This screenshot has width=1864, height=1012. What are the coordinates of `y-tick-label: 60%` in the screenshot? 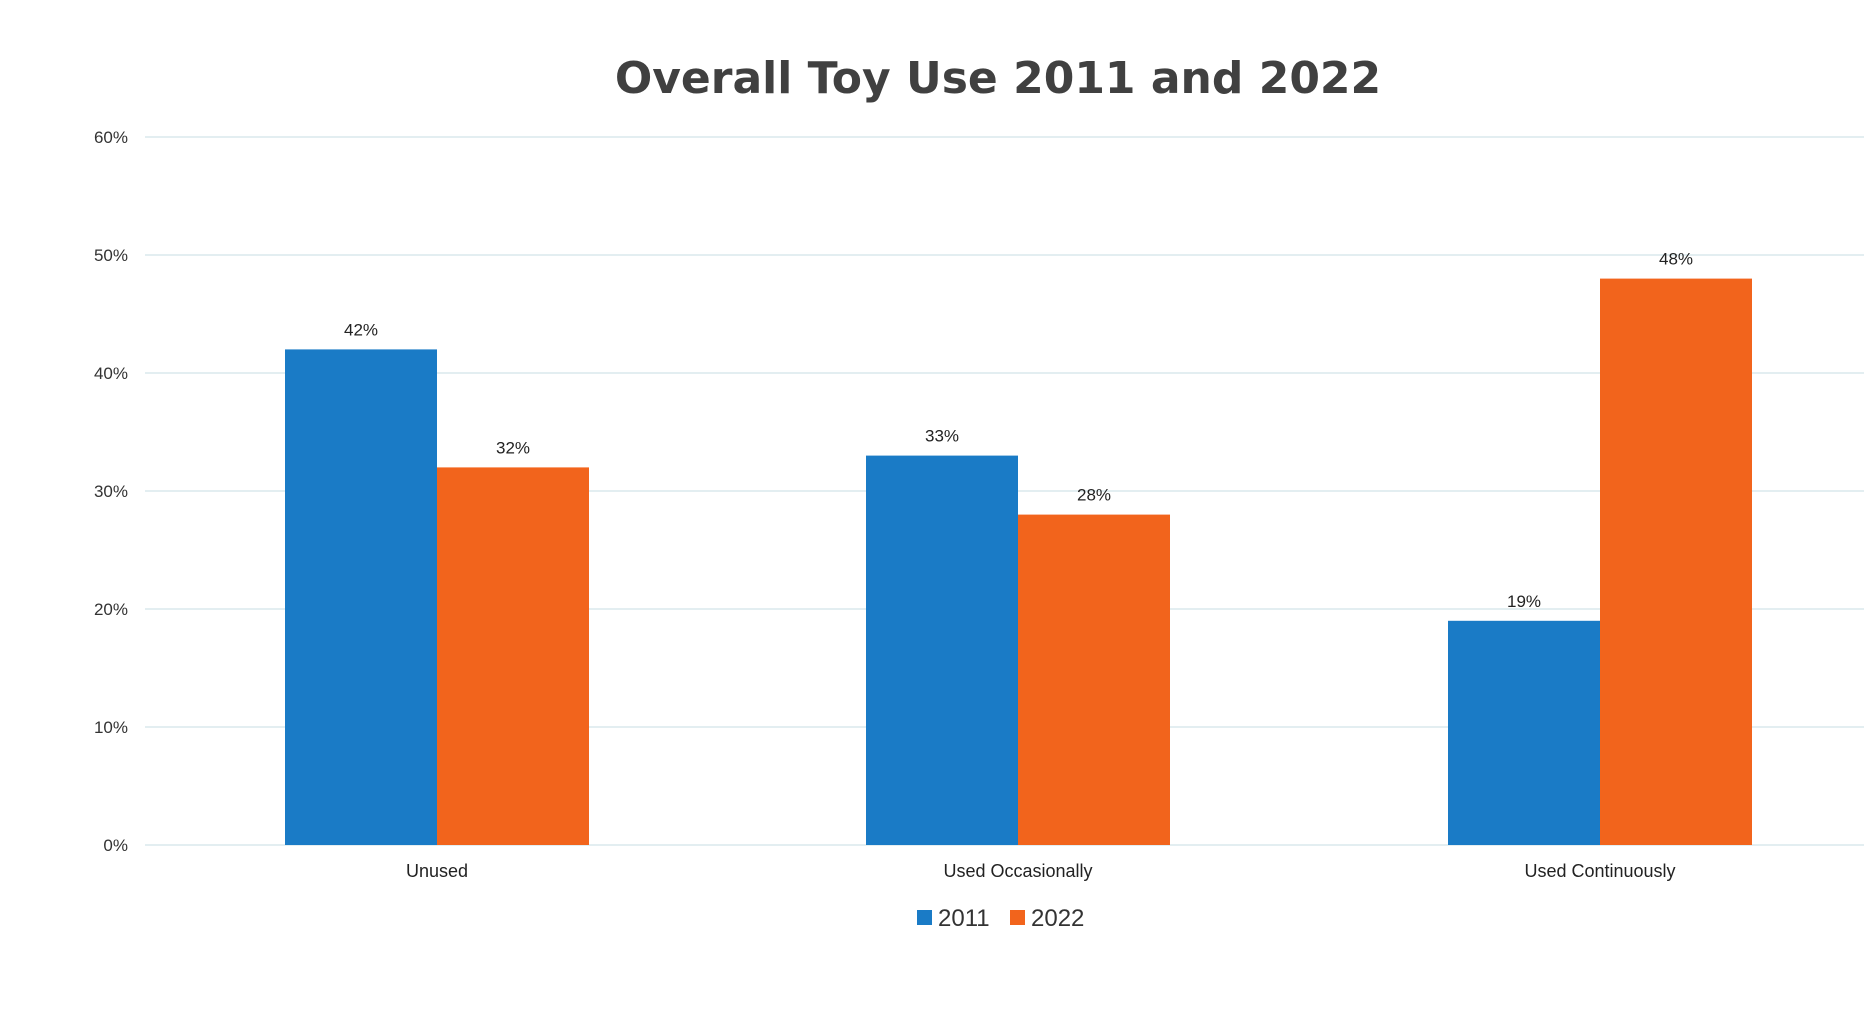 It's located at (111, 137).